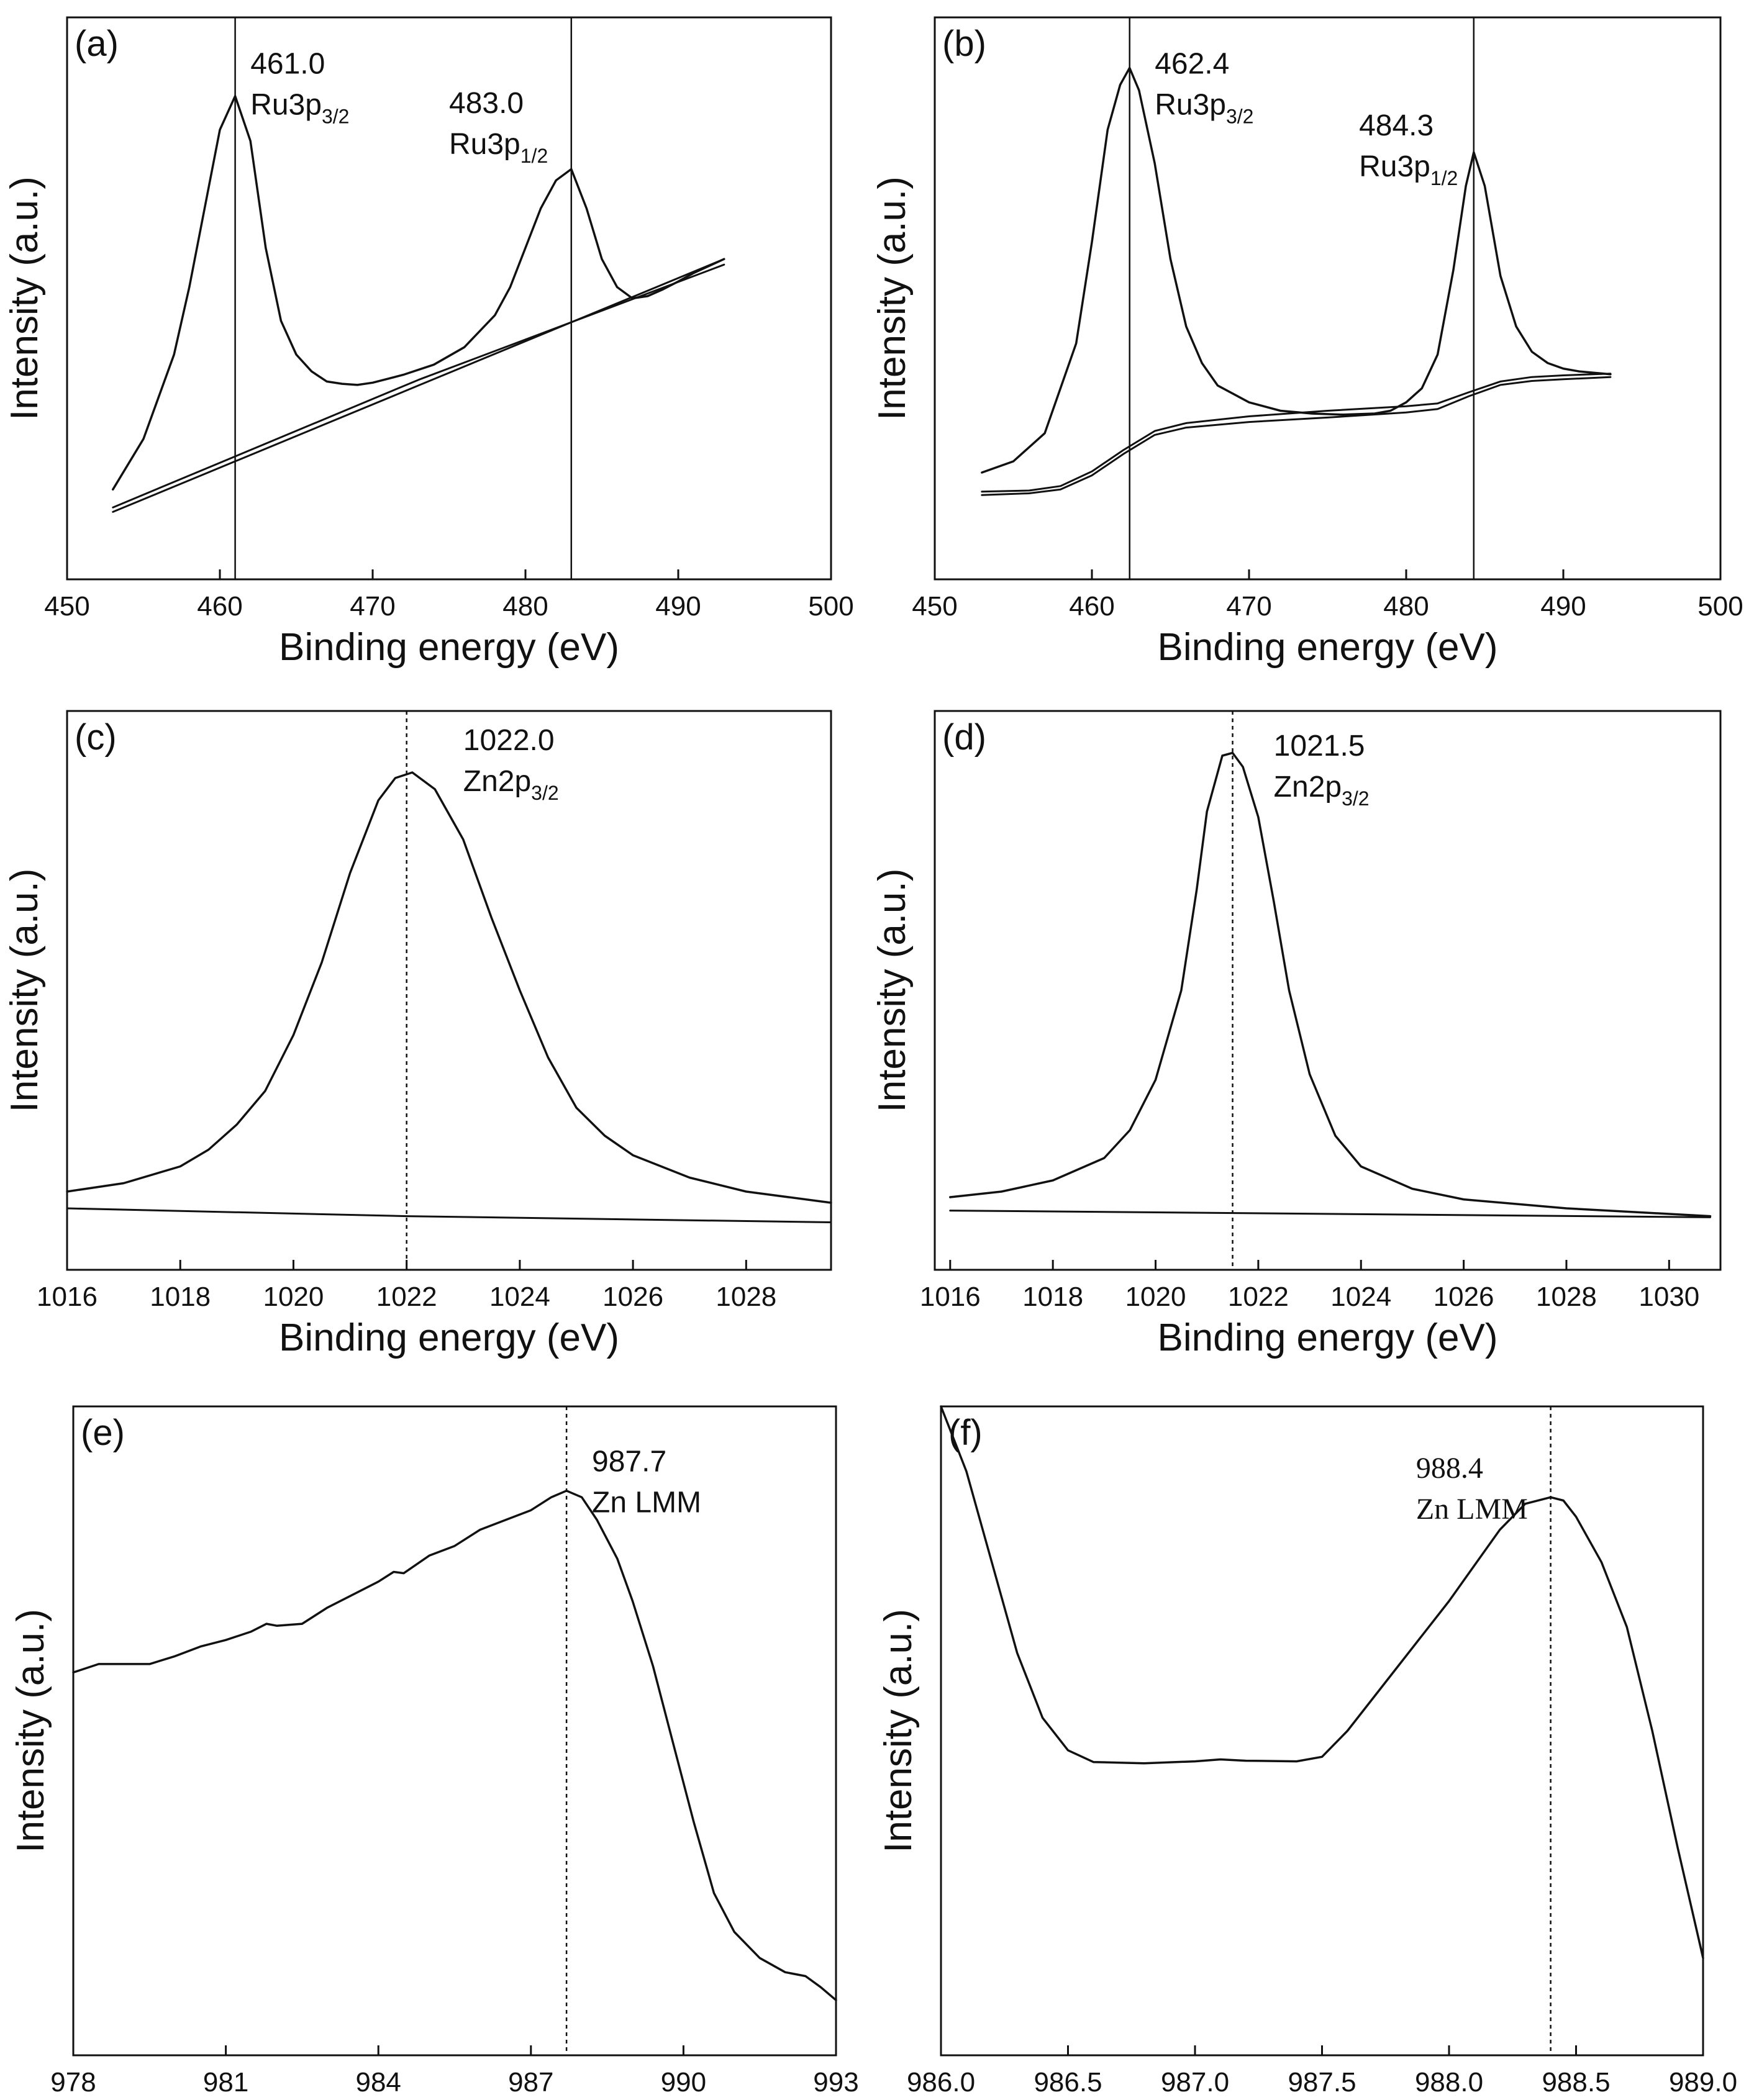 The height and width of the screenshot is (2100, 1754). I want to click on x-tick-label: 987, so click(530, 2082).